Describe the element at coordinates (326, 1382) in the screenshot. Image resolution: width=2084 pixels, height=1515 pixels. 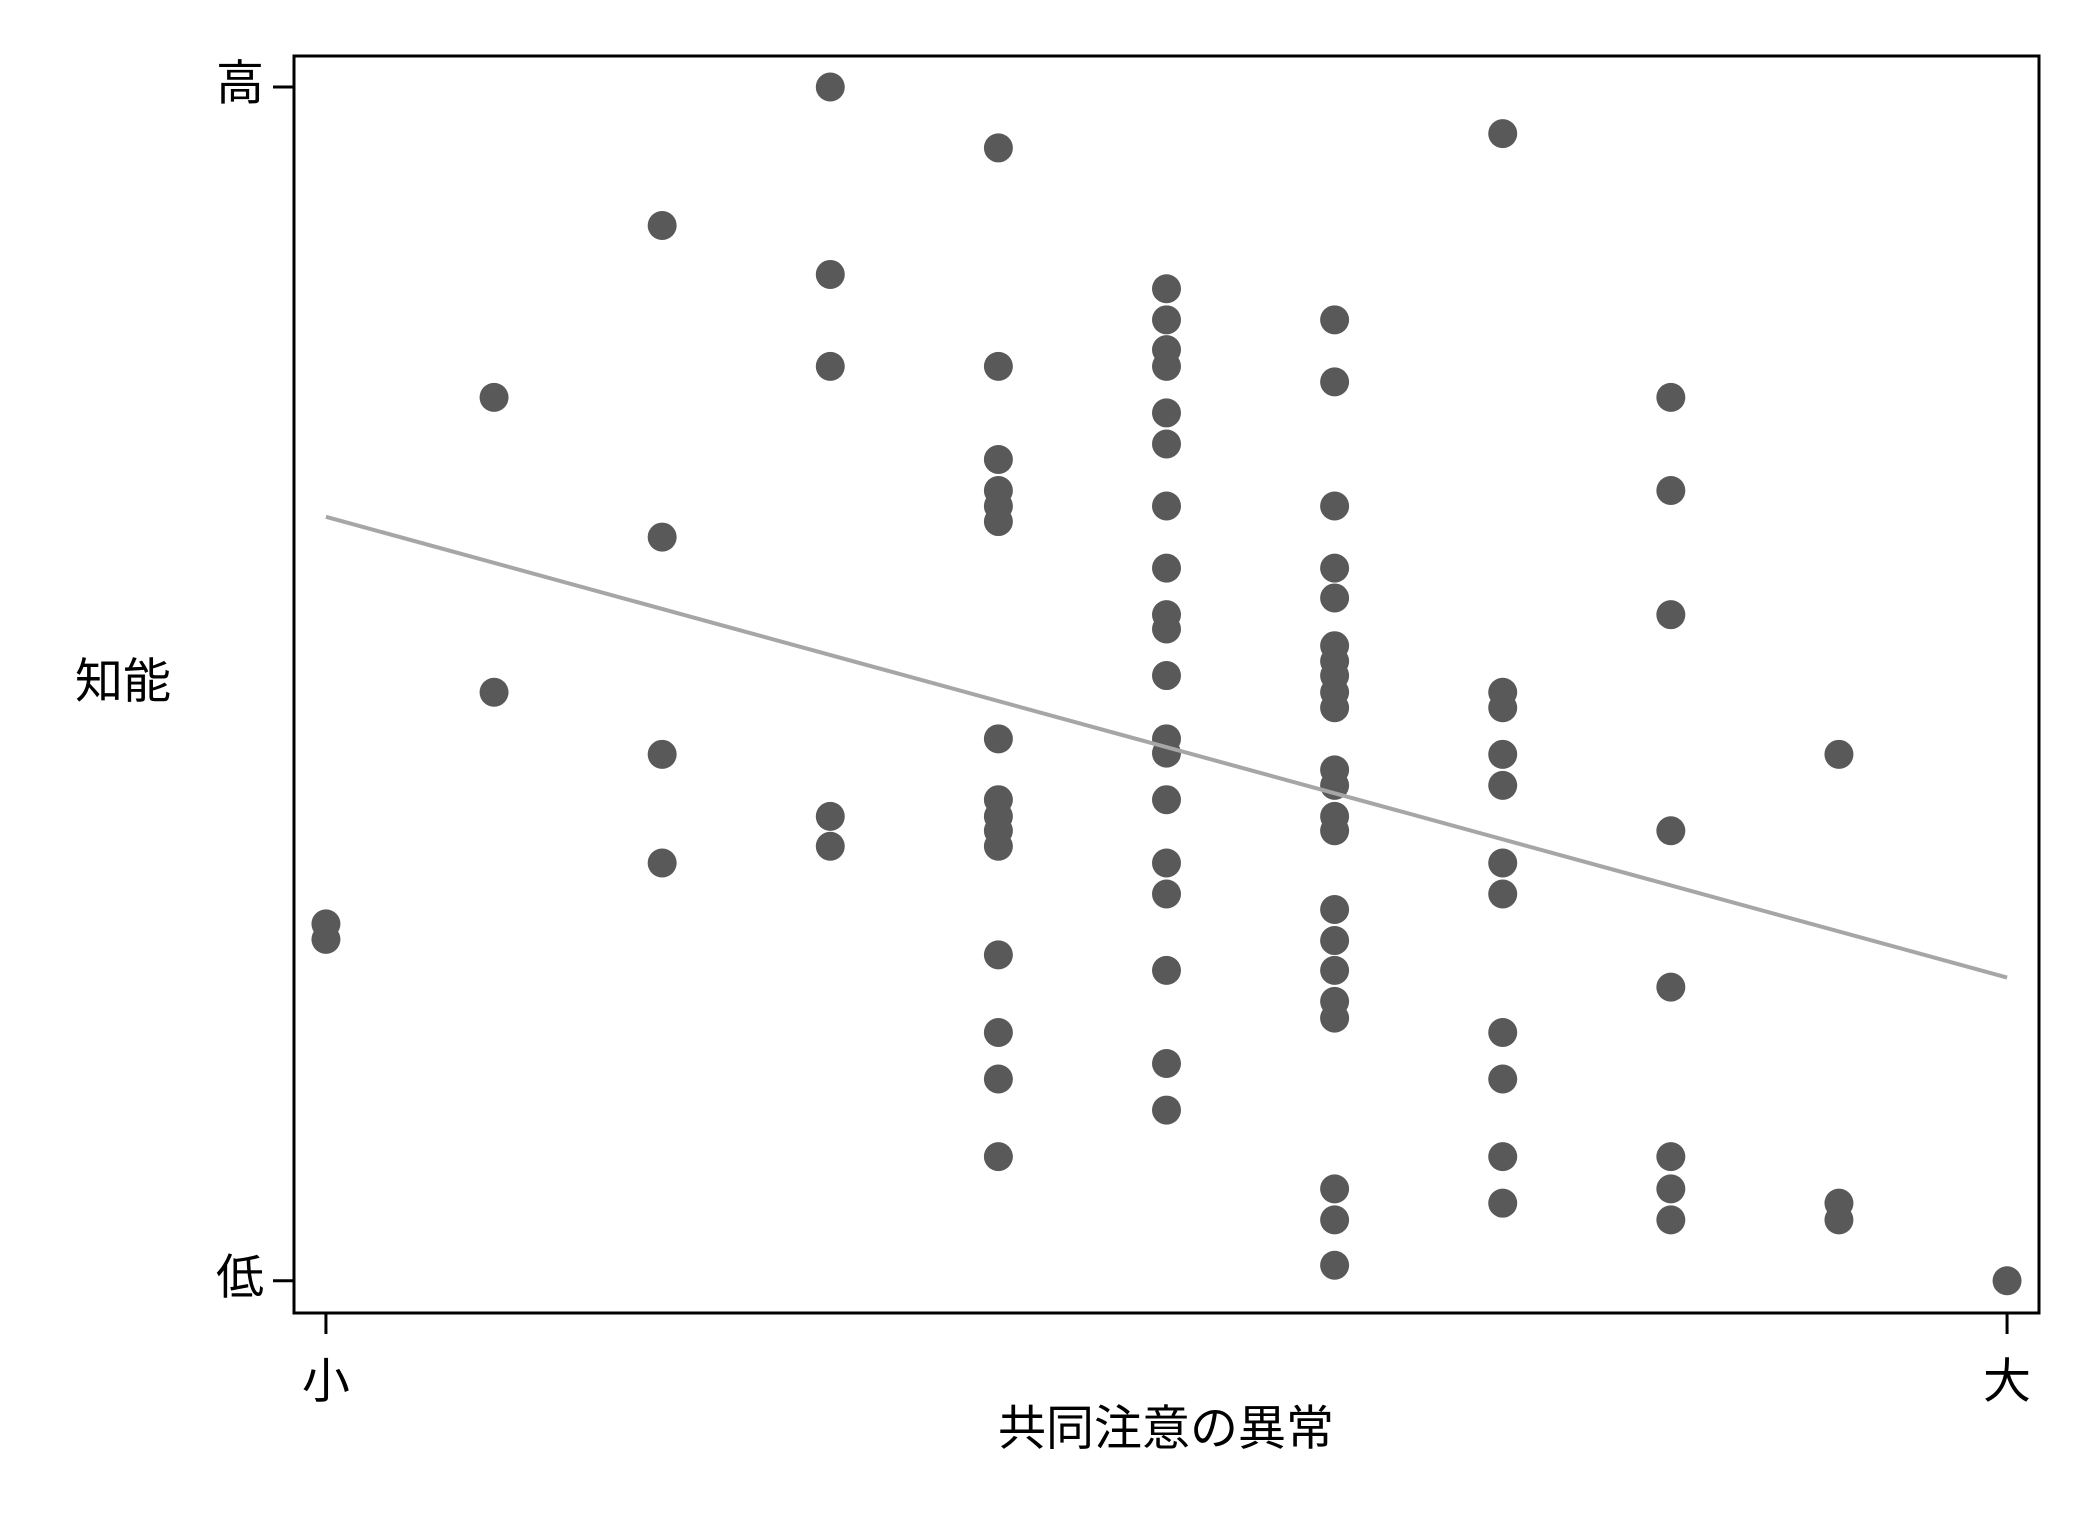
I see `x-tick-label: 小` at that location.